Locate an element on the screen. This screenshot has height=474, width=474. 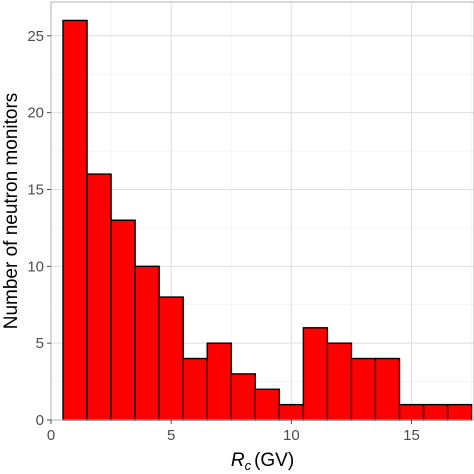
y-tick-label: 10 is located at coordinates (35, 266).